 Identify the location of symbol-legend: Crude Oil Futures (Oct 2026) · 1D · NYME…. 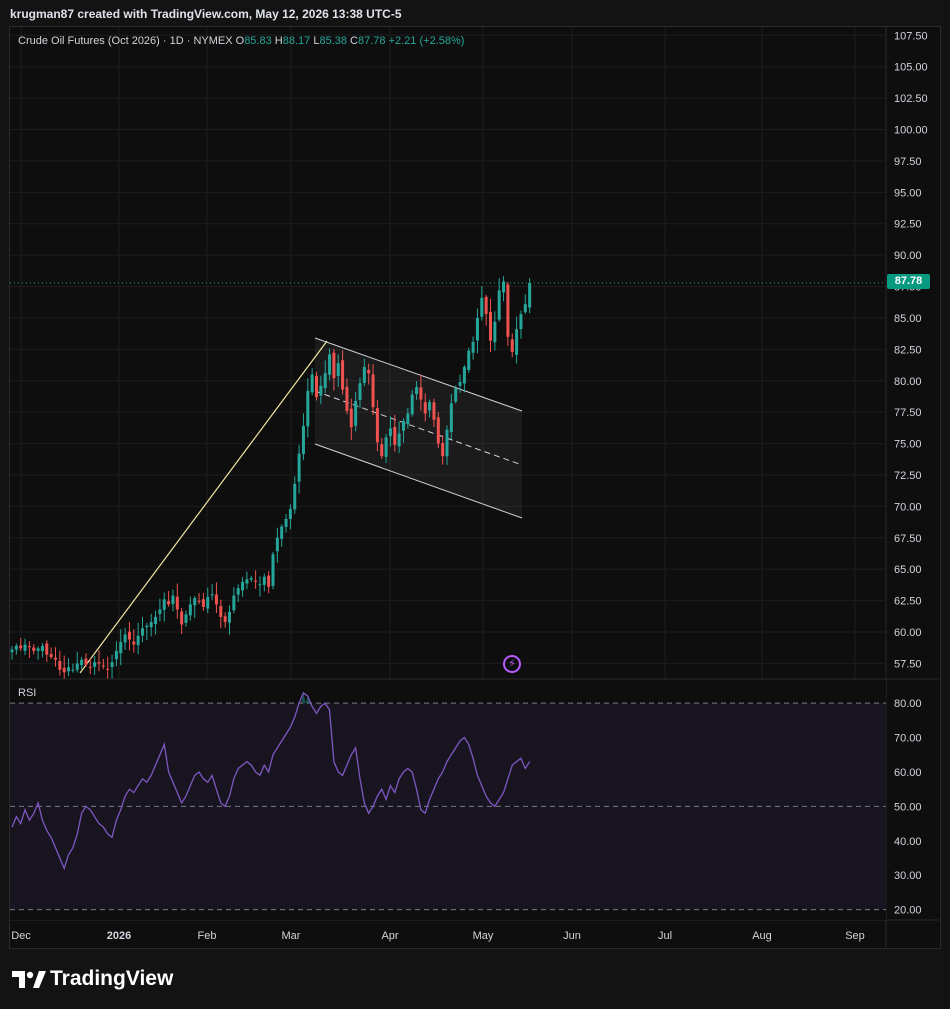
(241, 41).